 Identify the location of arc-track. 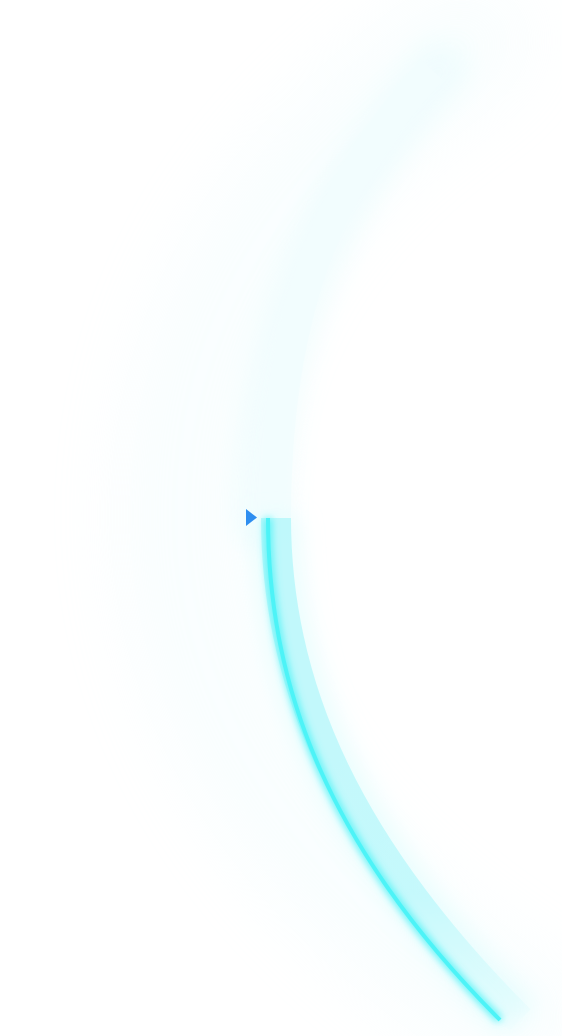
(352, 289).